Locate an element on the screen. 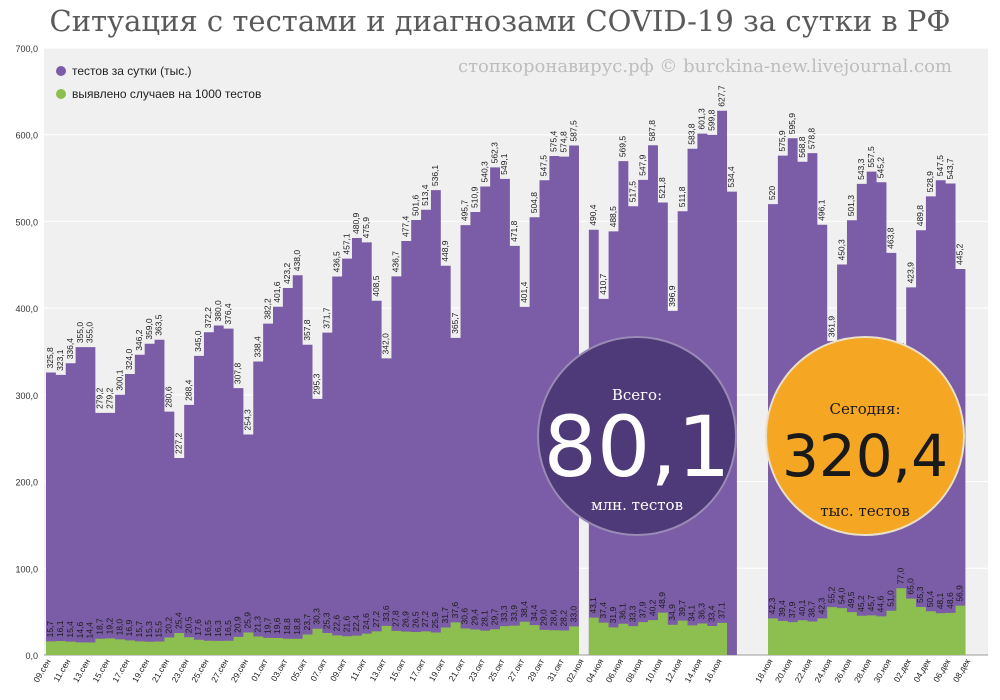  x-tick-label: 26.ноя is located at coordinates (843, 671).